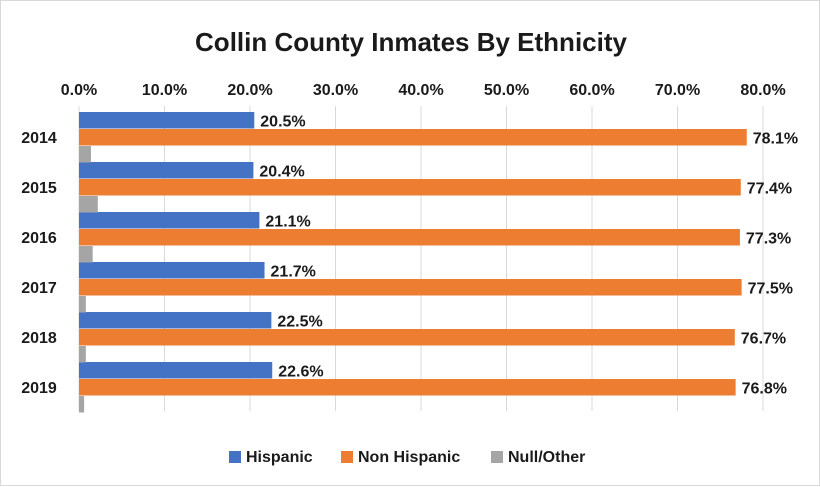  What do you see at coordinates (293, 272) in the screenshot?
I see `data-label: 21.7%` at bounding box center [293, 272].